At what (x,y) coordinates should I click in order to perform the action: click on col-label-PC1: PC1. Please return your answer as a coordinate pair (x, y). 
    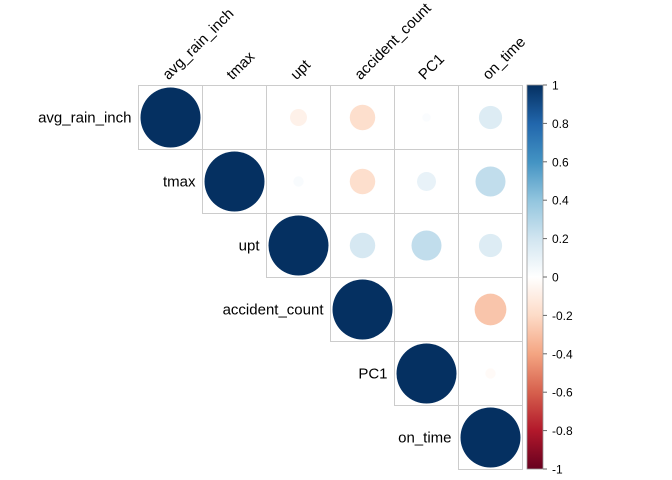
    Looking at the image, I should click on (431, 67).